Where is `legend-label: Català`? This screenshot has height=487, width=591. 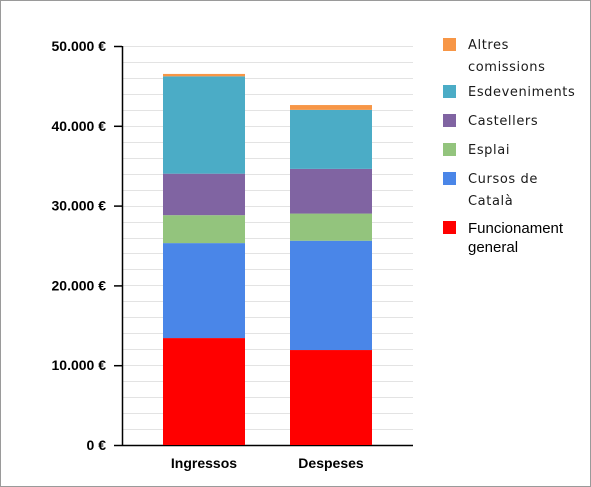 legend-label: Català is located at coordinates (490, 201).